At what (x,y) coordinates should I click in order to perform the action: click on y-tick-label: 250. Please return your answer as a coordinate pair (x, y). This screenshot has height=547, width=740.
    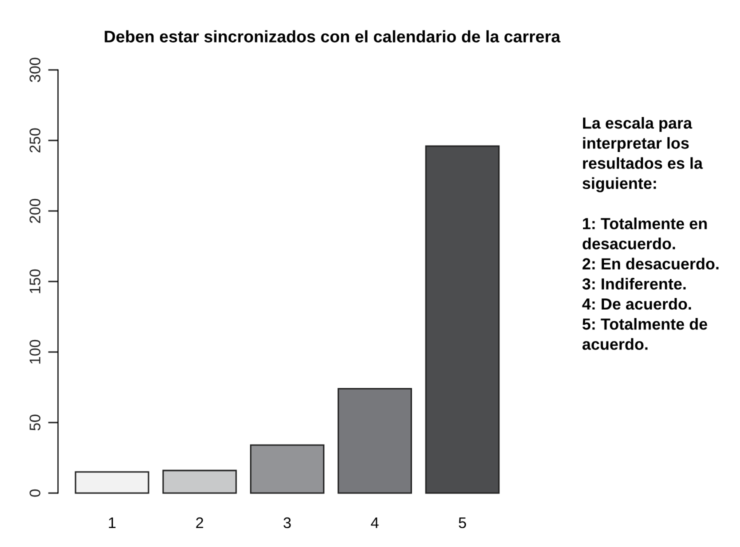
    Looking at the image, I should click on (35, 140).